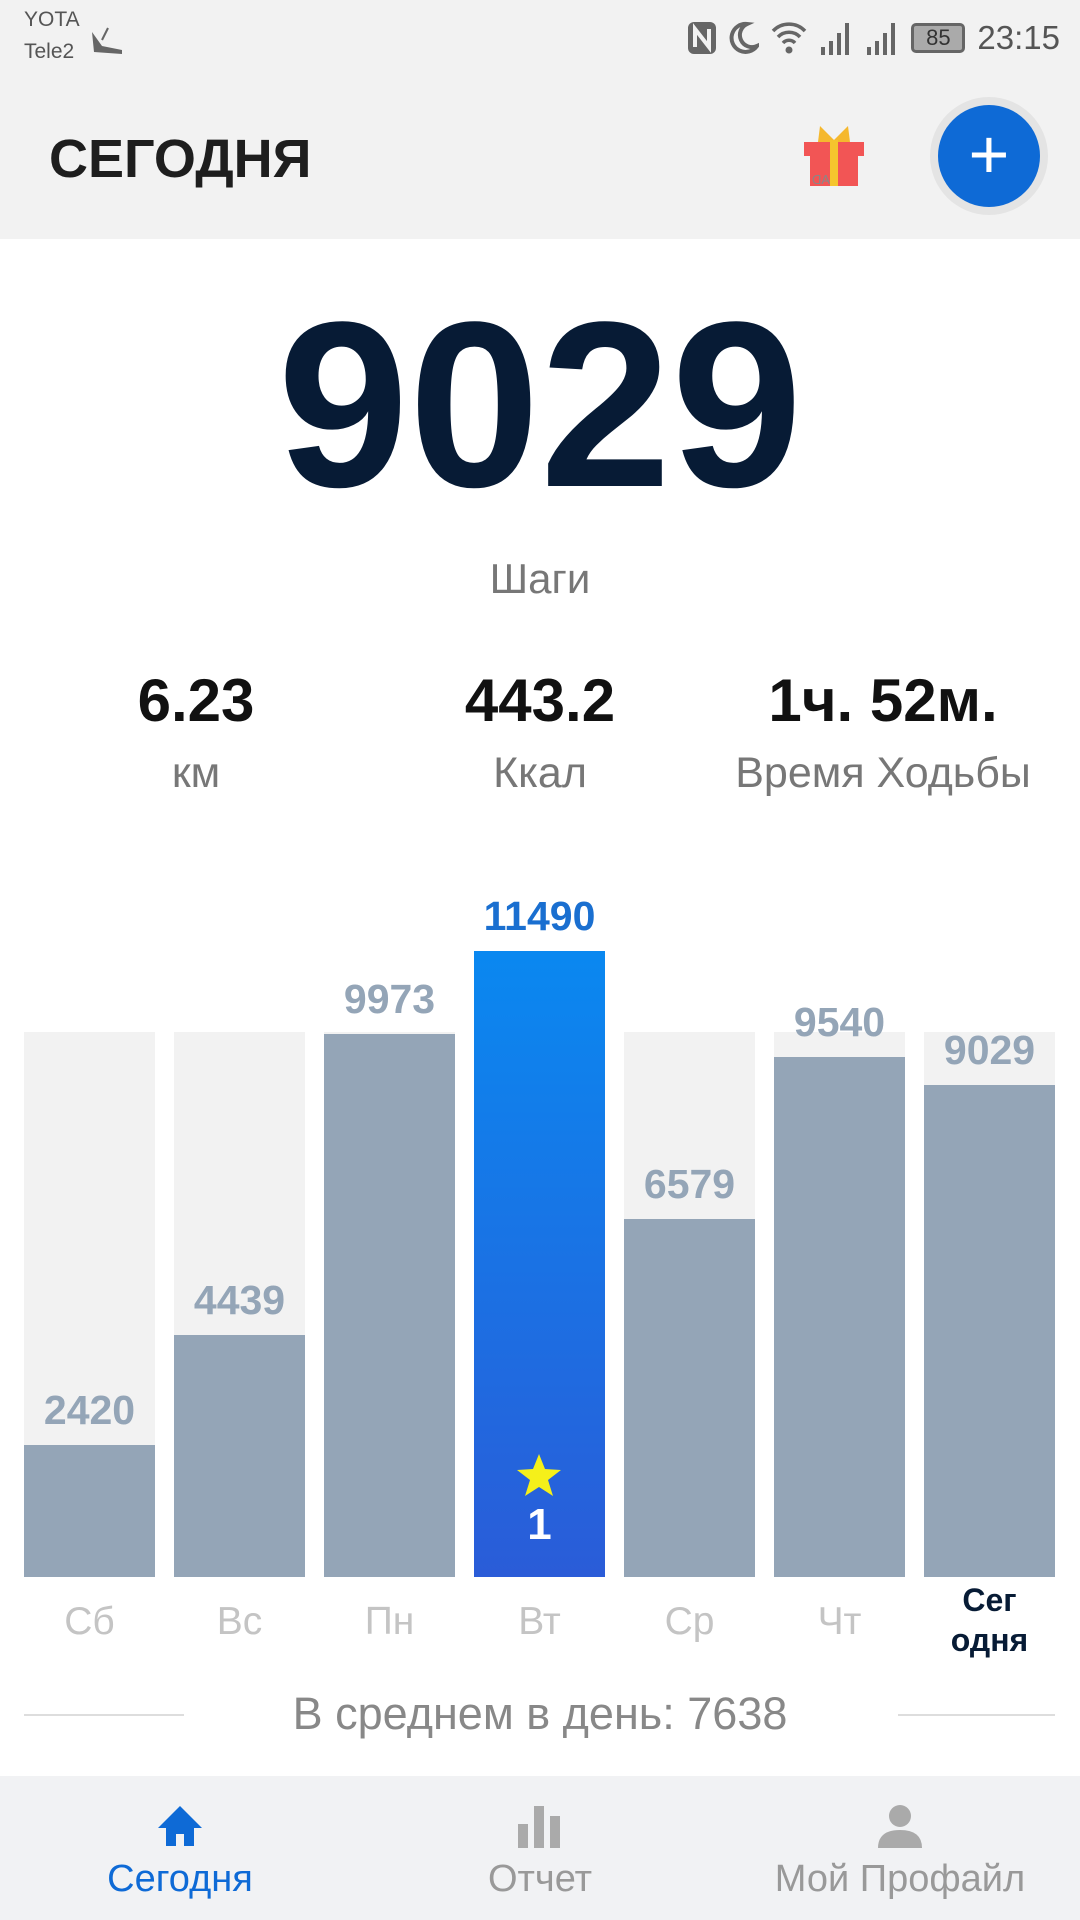  I want to click on day-label: Сег одня, so click(989, 1620).